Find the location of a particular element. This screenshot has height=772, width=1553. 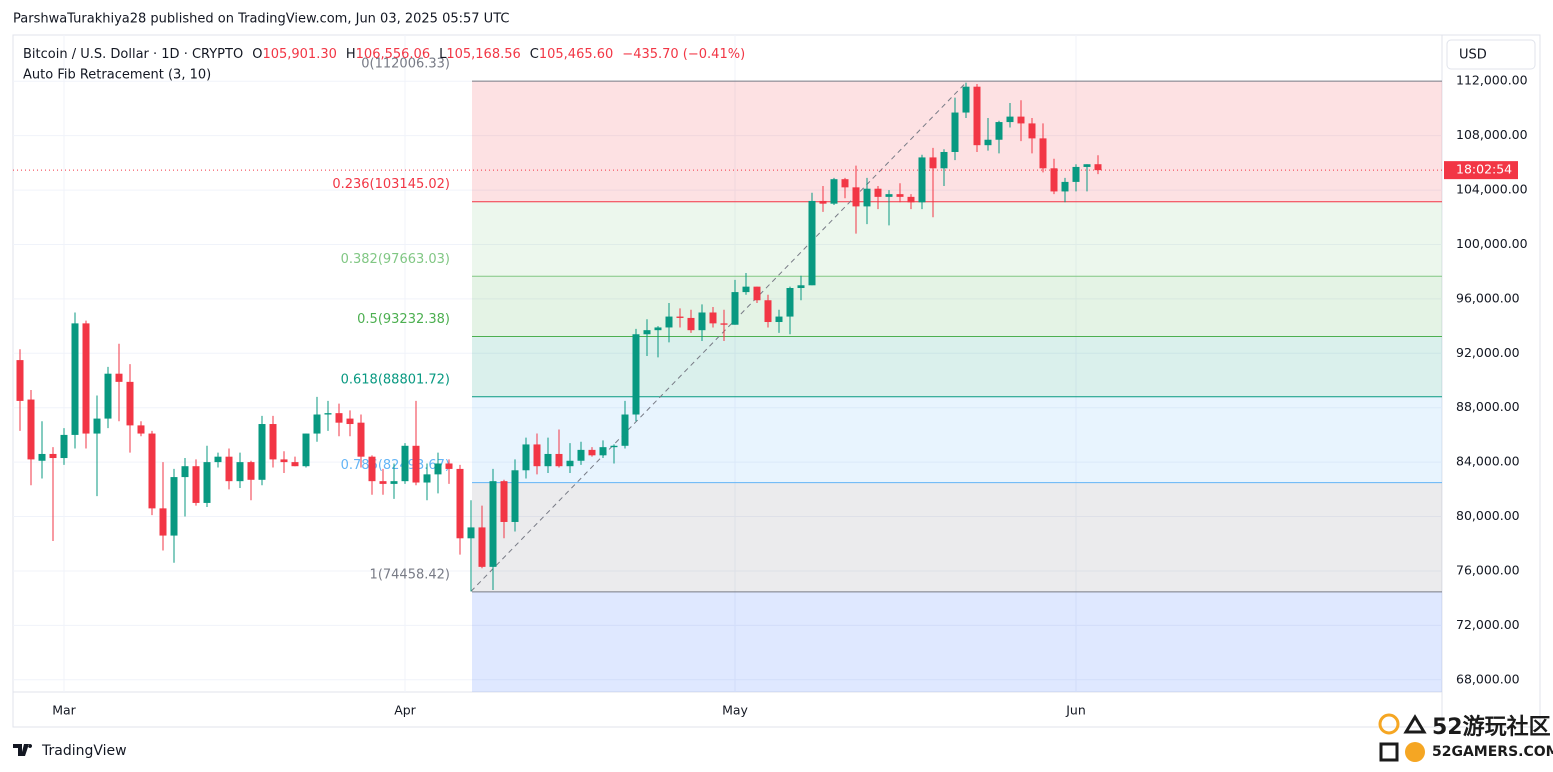

fib-label: 0(112006.33) is located at coordinates (405, 64).